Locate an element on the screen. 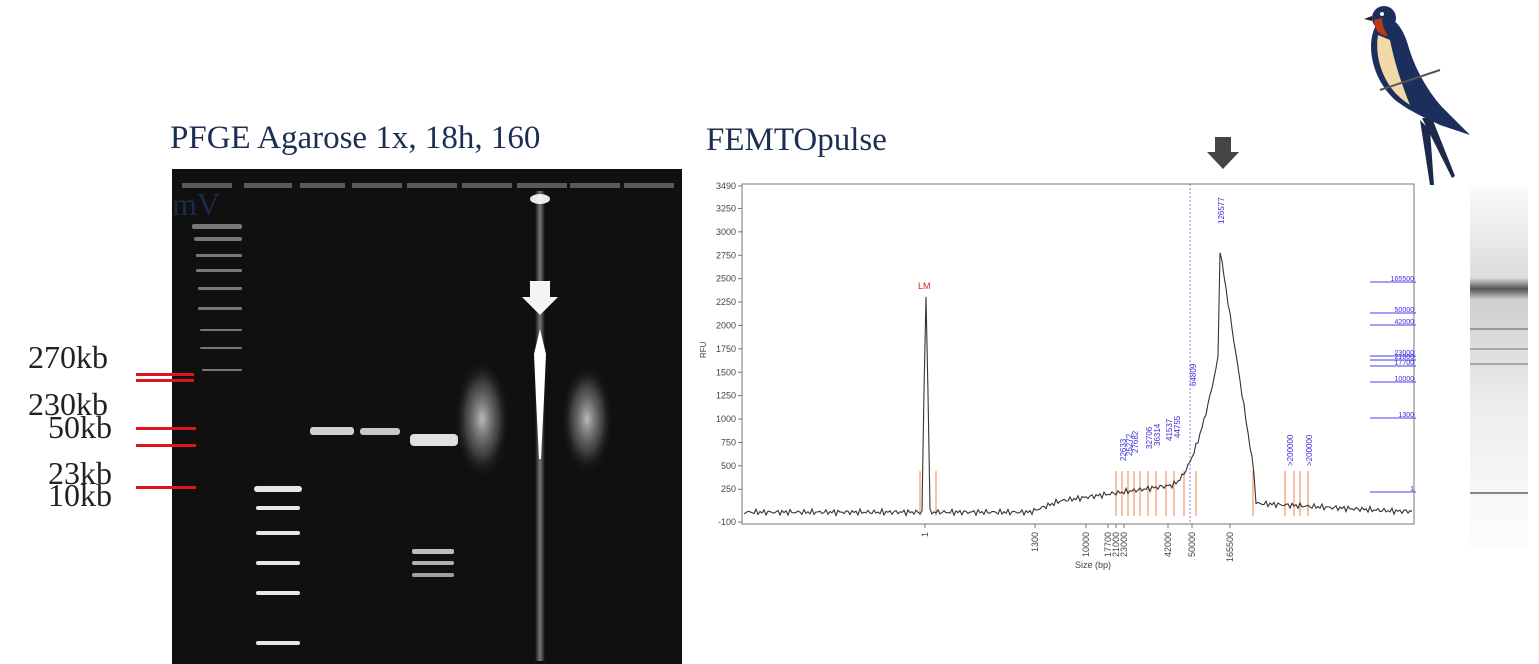 Image resolution: width=1539 pixels, height=664 pixels. peak-label: 32706 is located at coordinates (1149, 437).